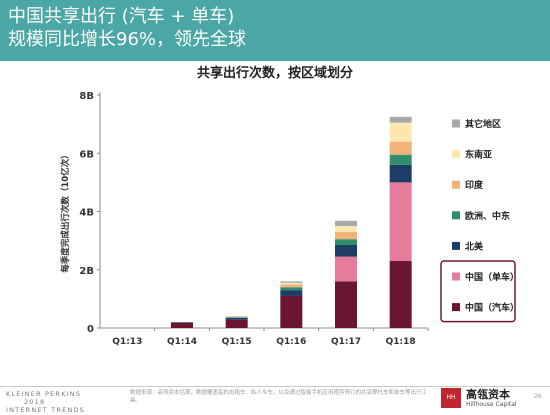  I want to click on brand-report: INTERNET TRENDS, so click(45, 410).